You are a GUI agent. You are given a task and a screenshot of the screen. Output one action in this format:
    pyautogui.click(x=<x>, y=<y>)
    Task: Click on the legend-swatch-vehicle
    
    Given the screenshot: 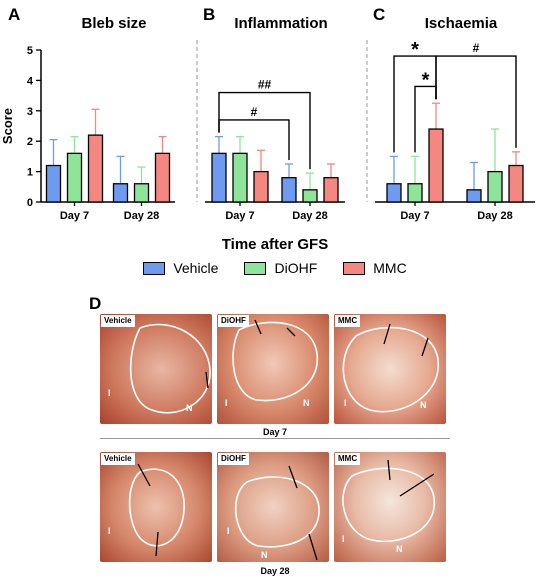 What is the action you would take?
    pyautogui.click(x=154, y=268)
    